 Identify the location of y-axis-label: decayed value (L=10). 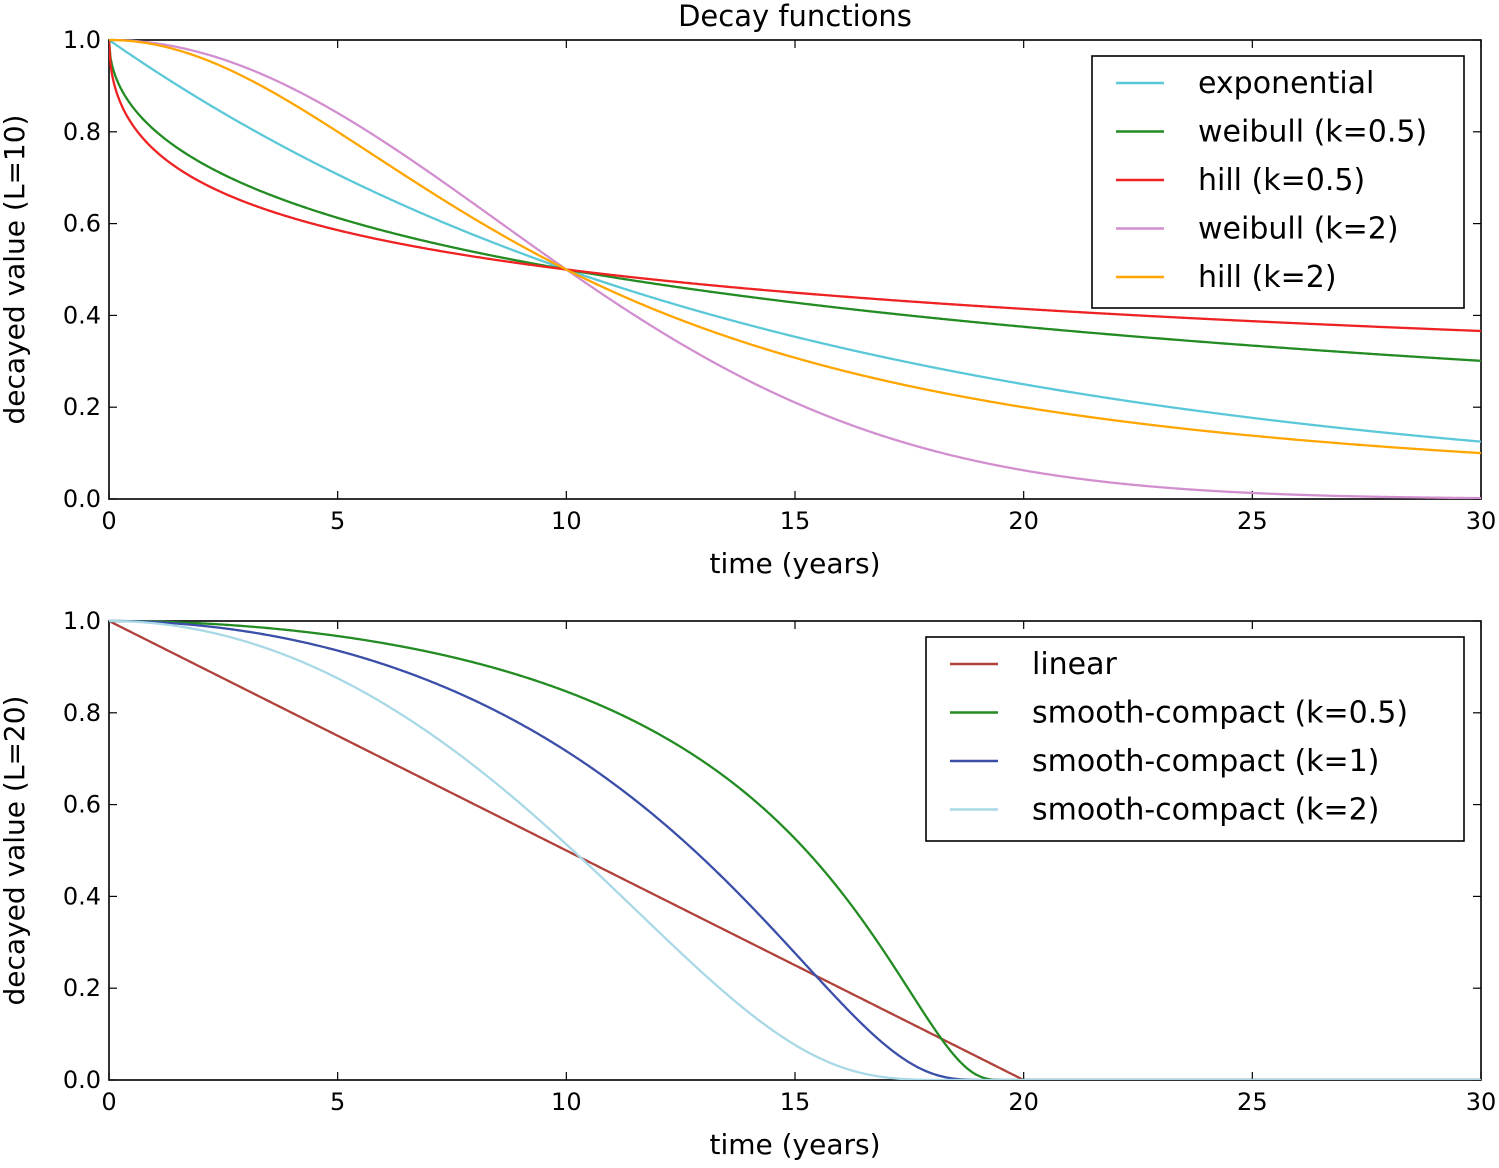
(15, 270).